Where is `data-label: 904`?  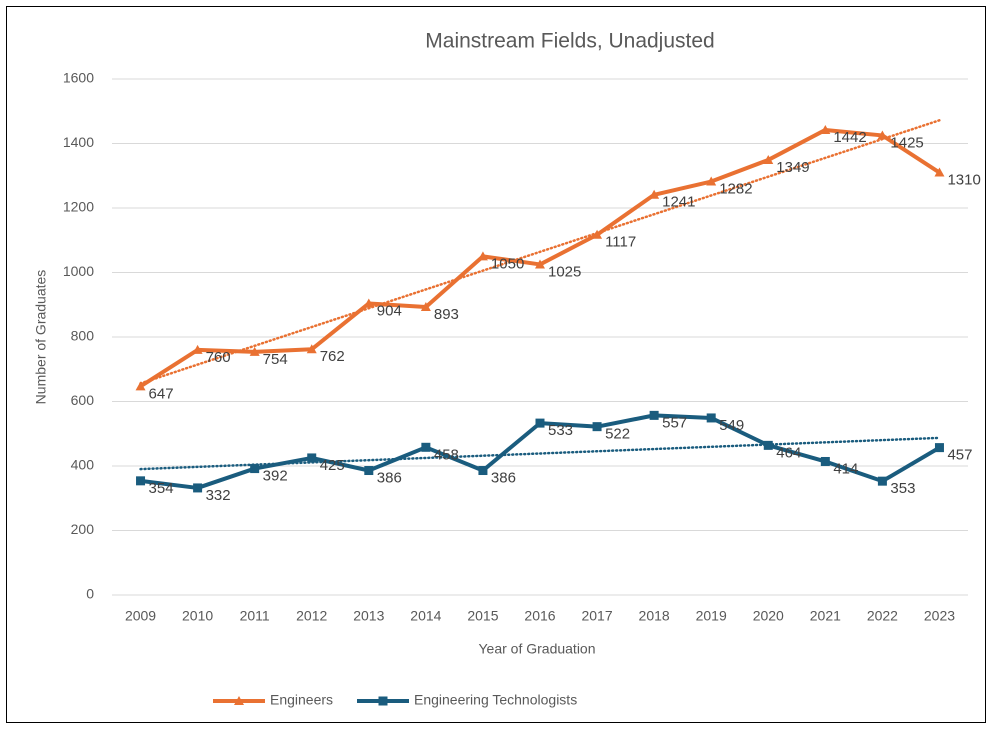
data-label: 904 is located at coordinates (389, 310).